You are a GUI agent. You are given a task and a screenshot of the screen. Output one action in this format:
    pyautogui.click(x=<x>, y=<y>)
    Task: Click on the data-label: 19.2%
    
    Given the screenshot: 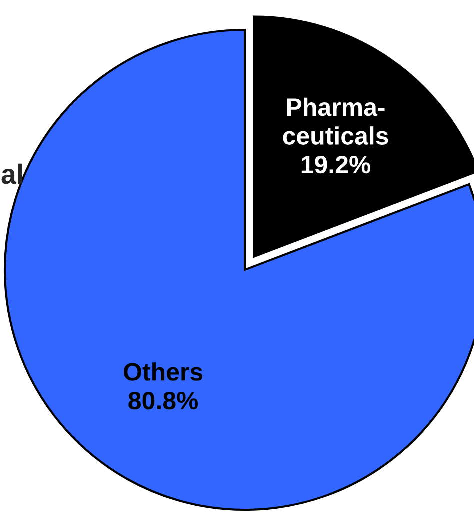 What is the action you would take?
    pyautogui.click(x=336, y=165)
    